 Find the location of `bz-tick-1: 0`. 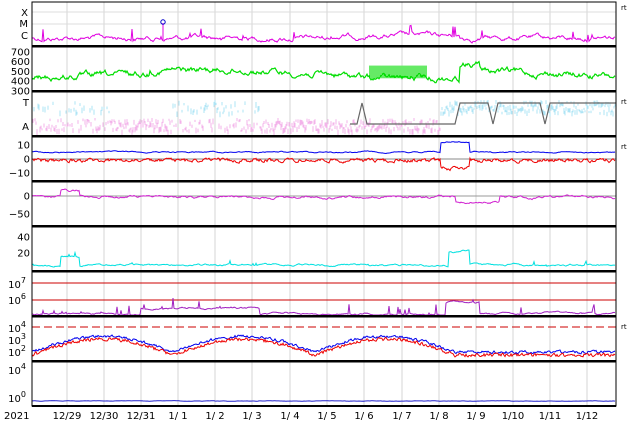

bz-tick-1: 0 is located at coordinates (27, 160).